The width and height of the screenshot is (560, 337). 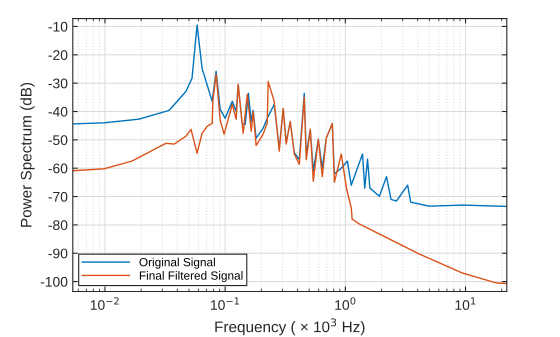 What do you see at coordinates (58, 169) in the screenshot?
I see `y-tick-label: -60` at bounding box center [58, 169].